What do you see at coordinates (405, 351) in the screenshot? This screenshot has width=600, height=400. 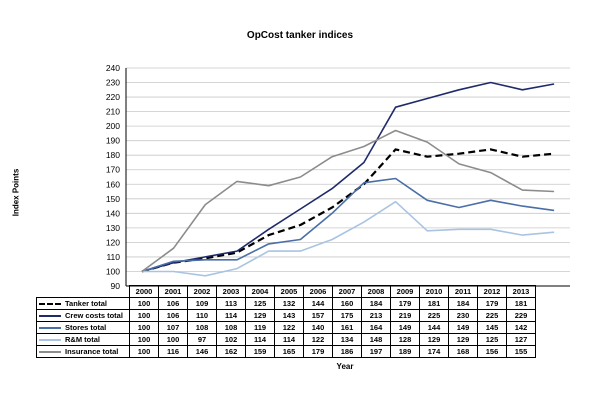 I see `data-label: 189` at bounding box center [405, 351].